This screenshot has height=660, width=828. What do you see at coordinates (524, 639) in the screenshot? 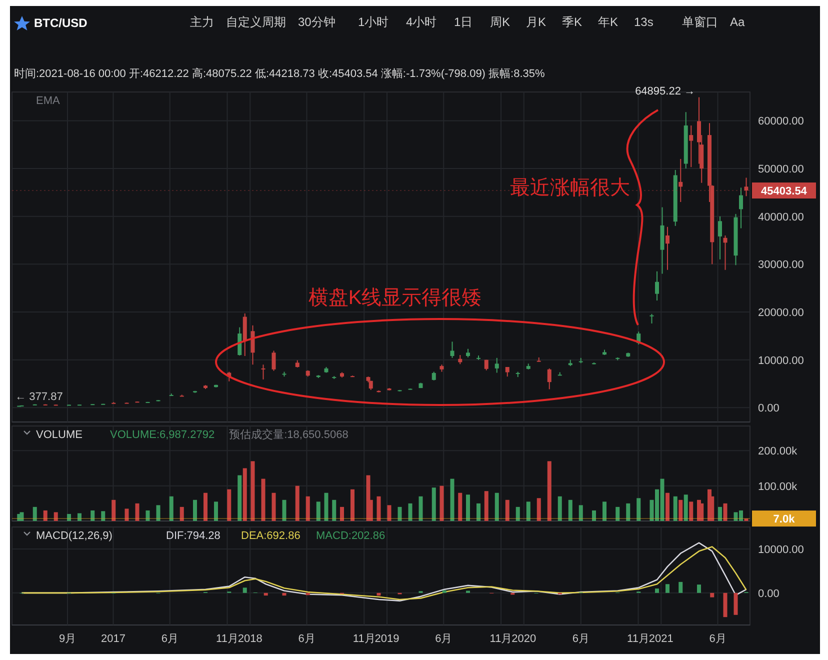
I see `x-tick-label: 2020` at bounding box center [524, 639].